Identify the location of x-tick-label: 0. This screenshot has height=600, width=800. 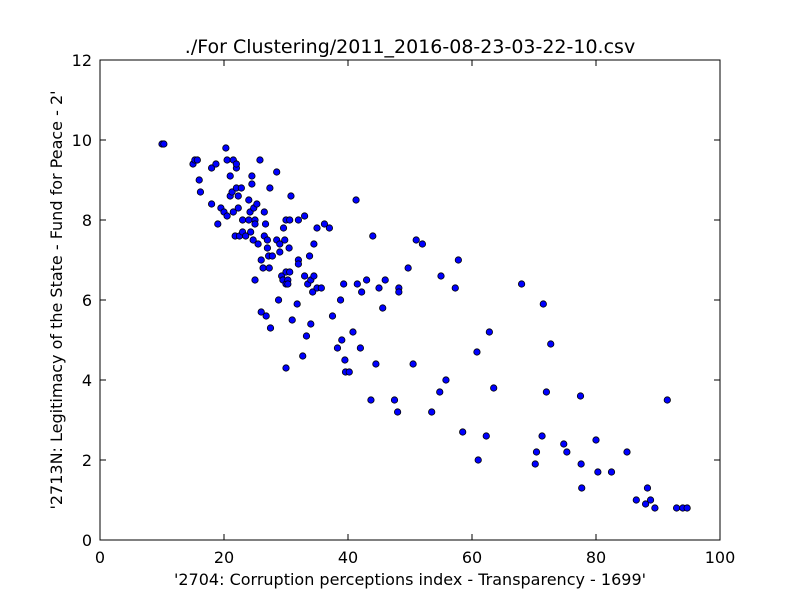
(100, 557).